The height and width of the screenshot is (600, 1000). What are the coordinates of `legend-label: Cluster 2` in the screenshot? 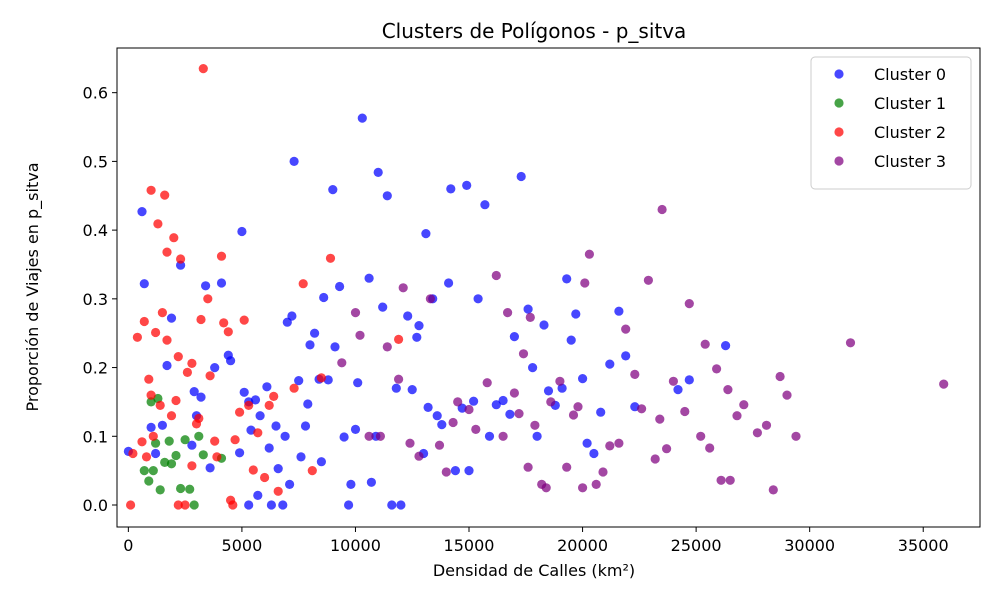 It's located at (910, 132).